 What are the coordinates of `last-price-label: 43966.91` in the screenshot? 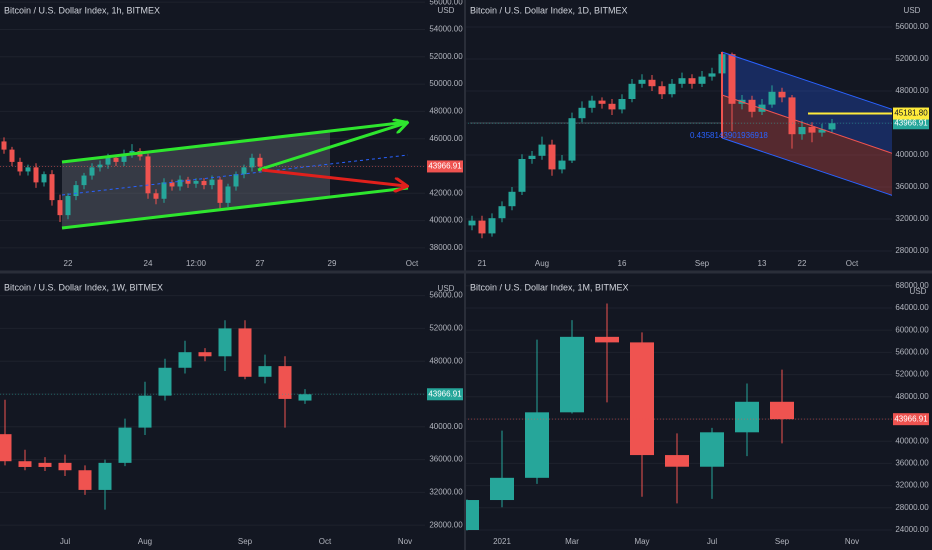 It's located at (445, 393).